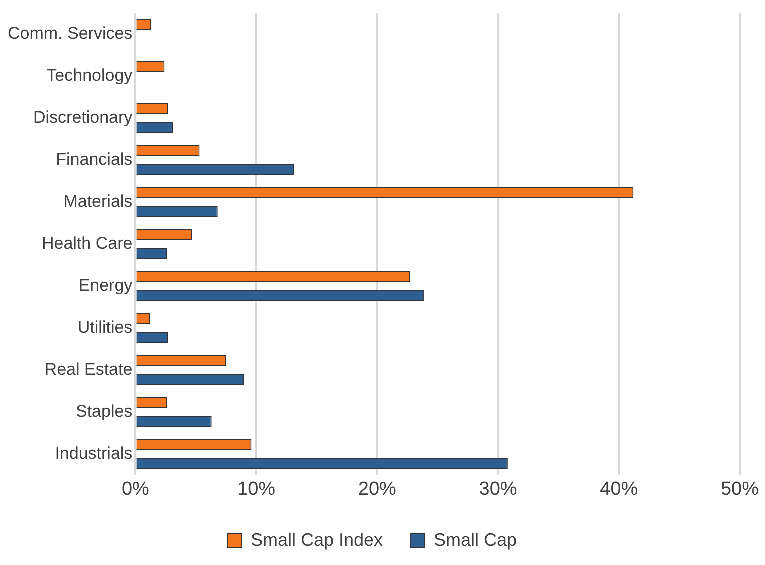  What do you see at coordinates (70, 33) in the screenshot?
I see `y-tick-label: Comm. Services` at bounding box center [70, 33].